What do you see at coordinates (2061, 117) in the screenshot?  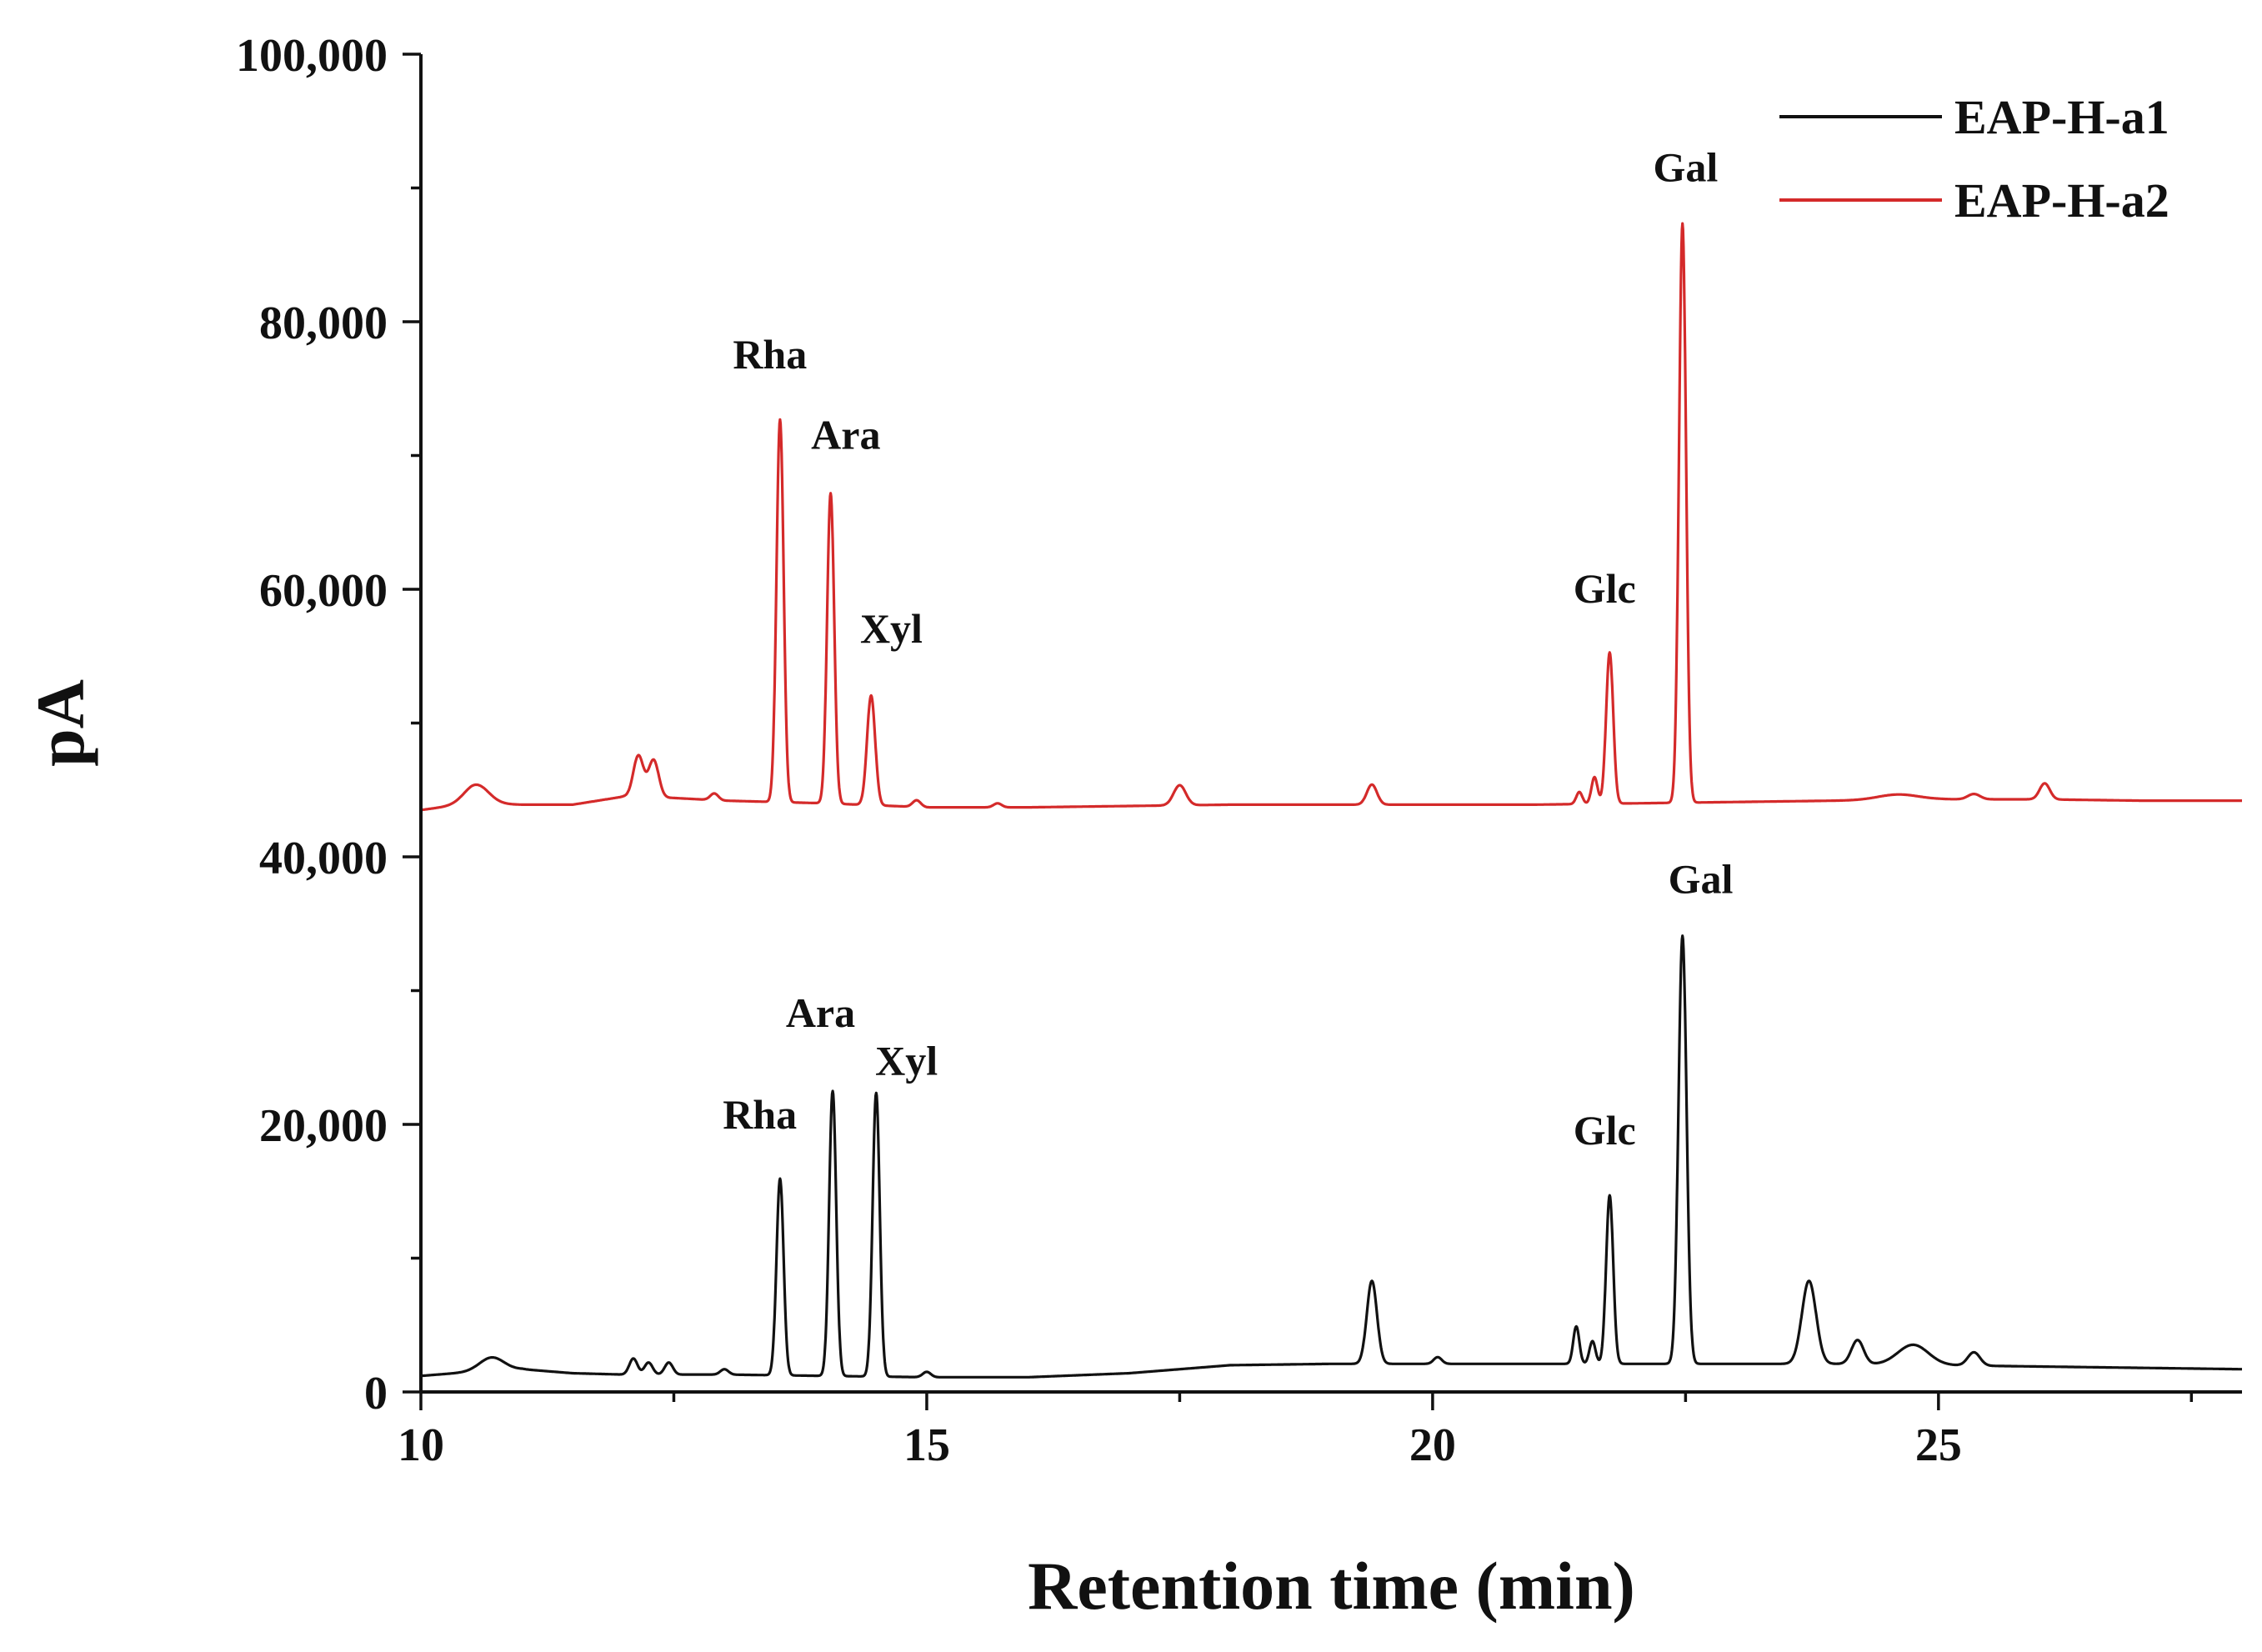 I see `legend-label-eap-h-a1: EAP-H-a1` at bounding box center [2061, 117].